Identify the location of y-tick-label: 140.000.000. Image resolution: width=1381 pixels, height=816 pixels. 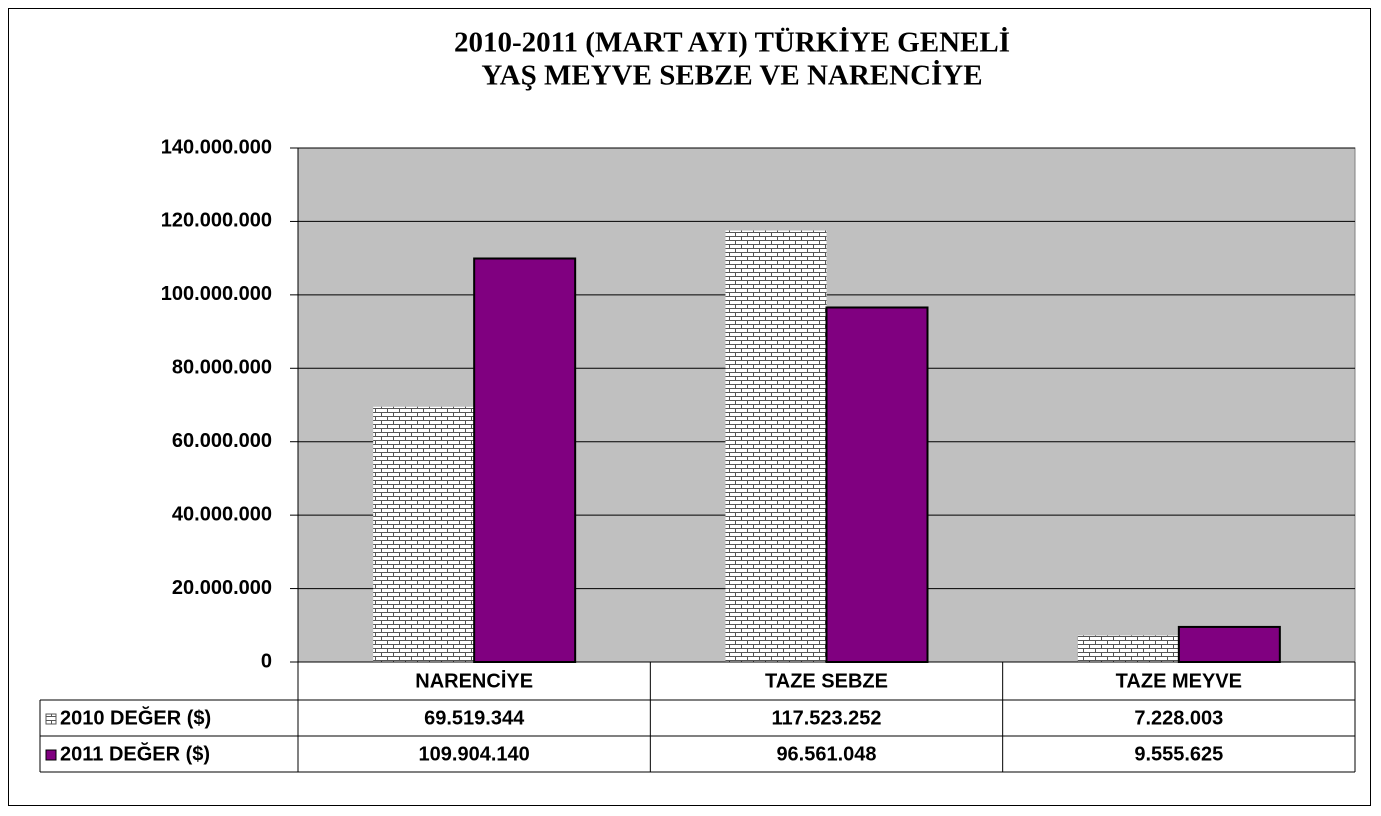
(216, 147).